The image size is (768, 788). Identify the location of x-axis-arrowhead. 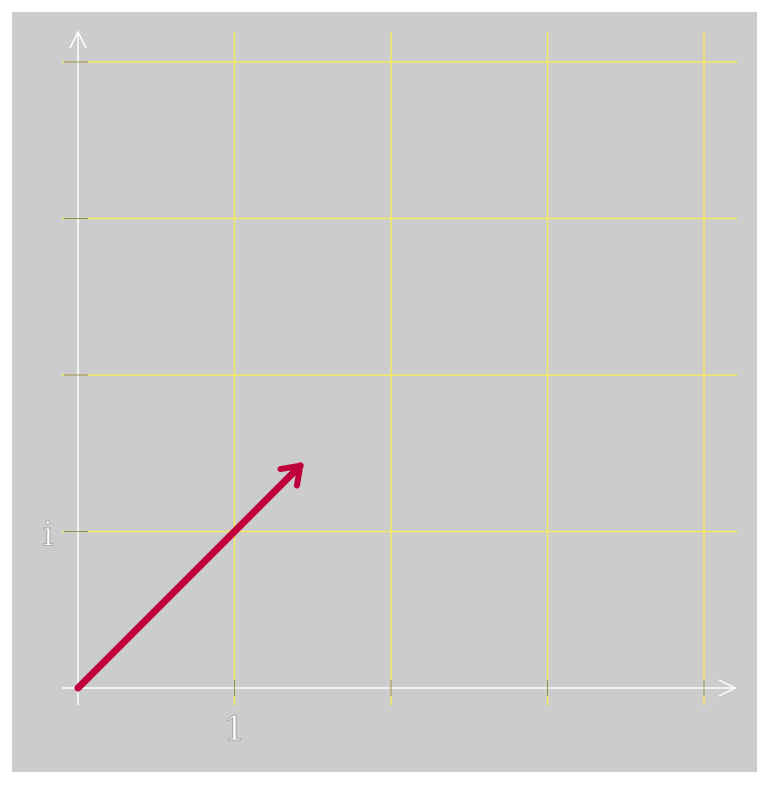
(727, 688).